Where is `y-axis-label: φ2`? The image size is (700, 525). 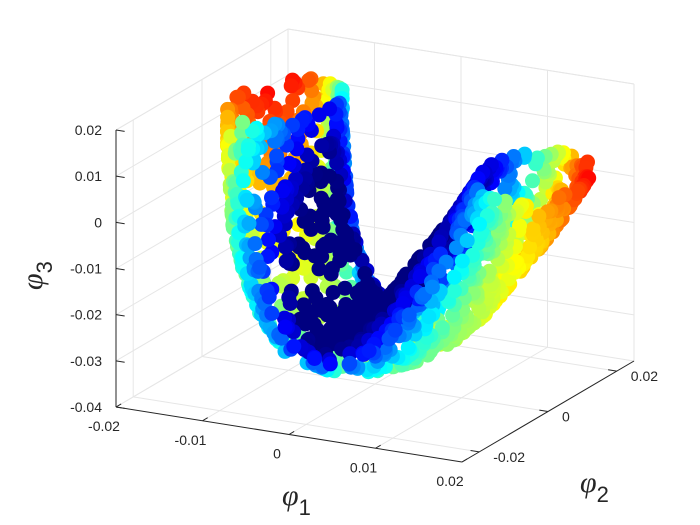
y-axis-label: φ2 is located at coordinates (594, 486).